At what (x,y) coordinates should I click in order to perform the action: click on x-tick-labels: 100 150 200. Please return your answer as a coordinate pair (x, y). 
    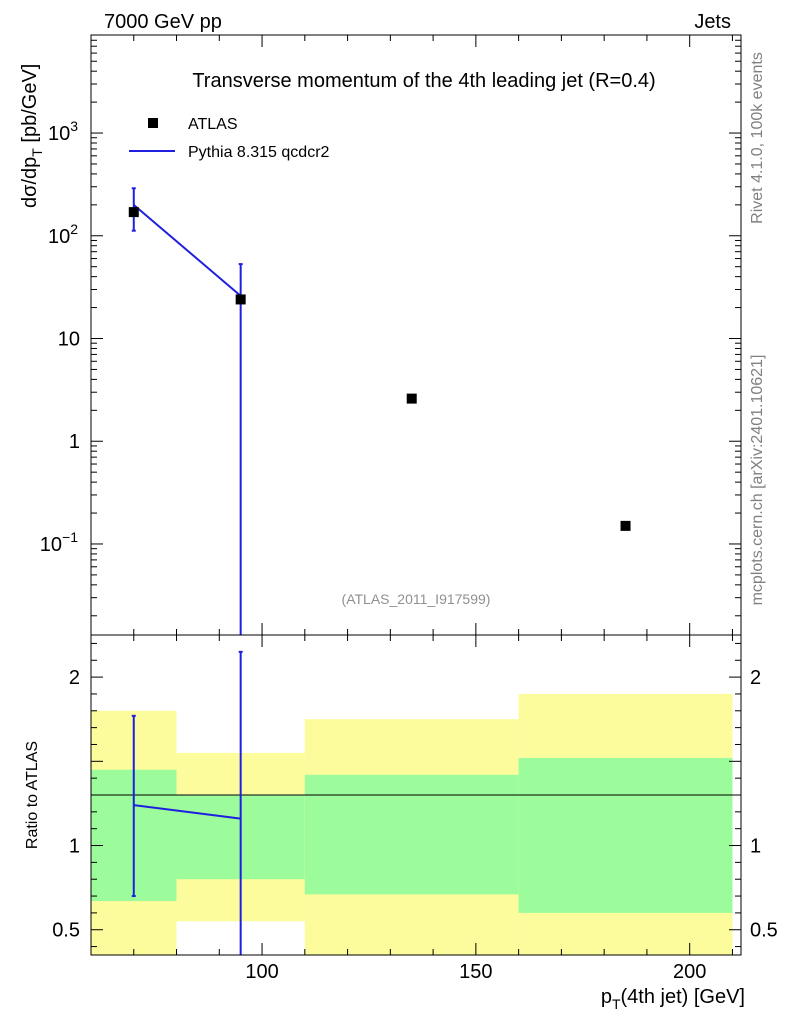
    Looking at the image, I should click on (475, 972).